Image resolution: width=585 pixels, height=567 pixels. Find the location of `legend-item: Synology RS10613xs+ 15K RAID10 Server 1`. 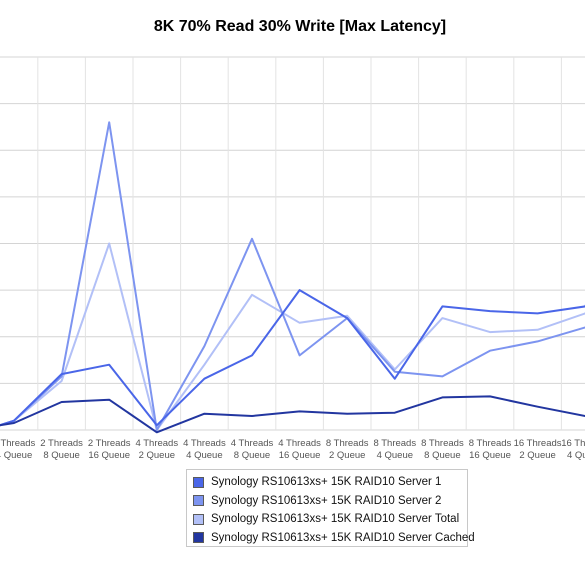

legend-item: Synology RS10613xs+ 15K RAID10 Server 1 is located at coordinates (330, 482).